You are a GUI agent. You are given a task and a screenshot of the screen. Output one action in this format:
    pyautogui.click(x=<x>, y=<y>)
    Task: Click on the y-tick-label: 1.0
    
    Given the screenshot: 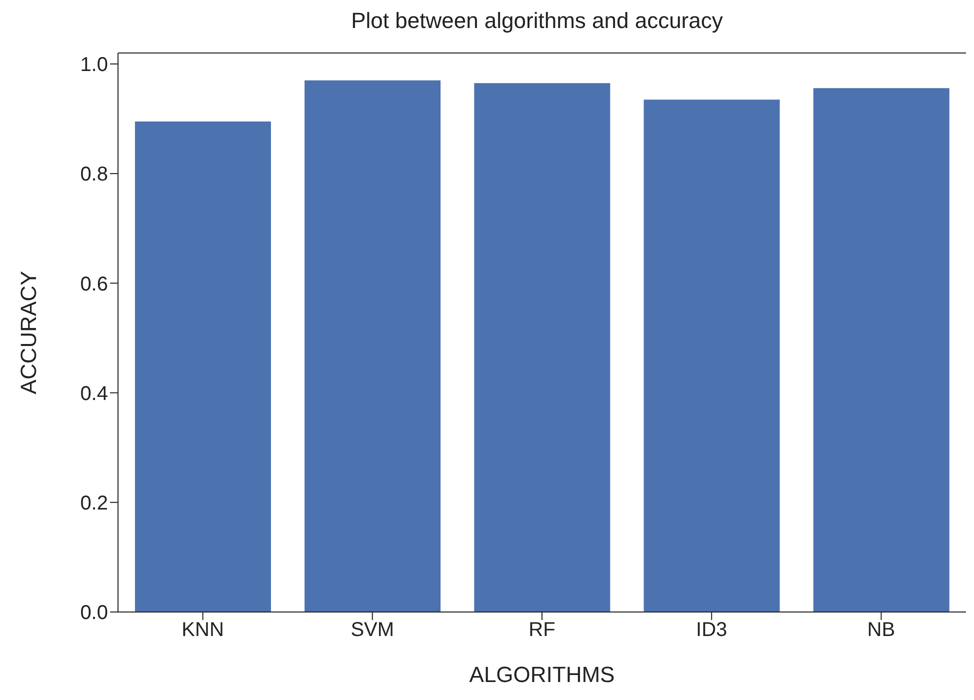 What is the action you would take?
    pyautogui.click(x=94, y=65)
    